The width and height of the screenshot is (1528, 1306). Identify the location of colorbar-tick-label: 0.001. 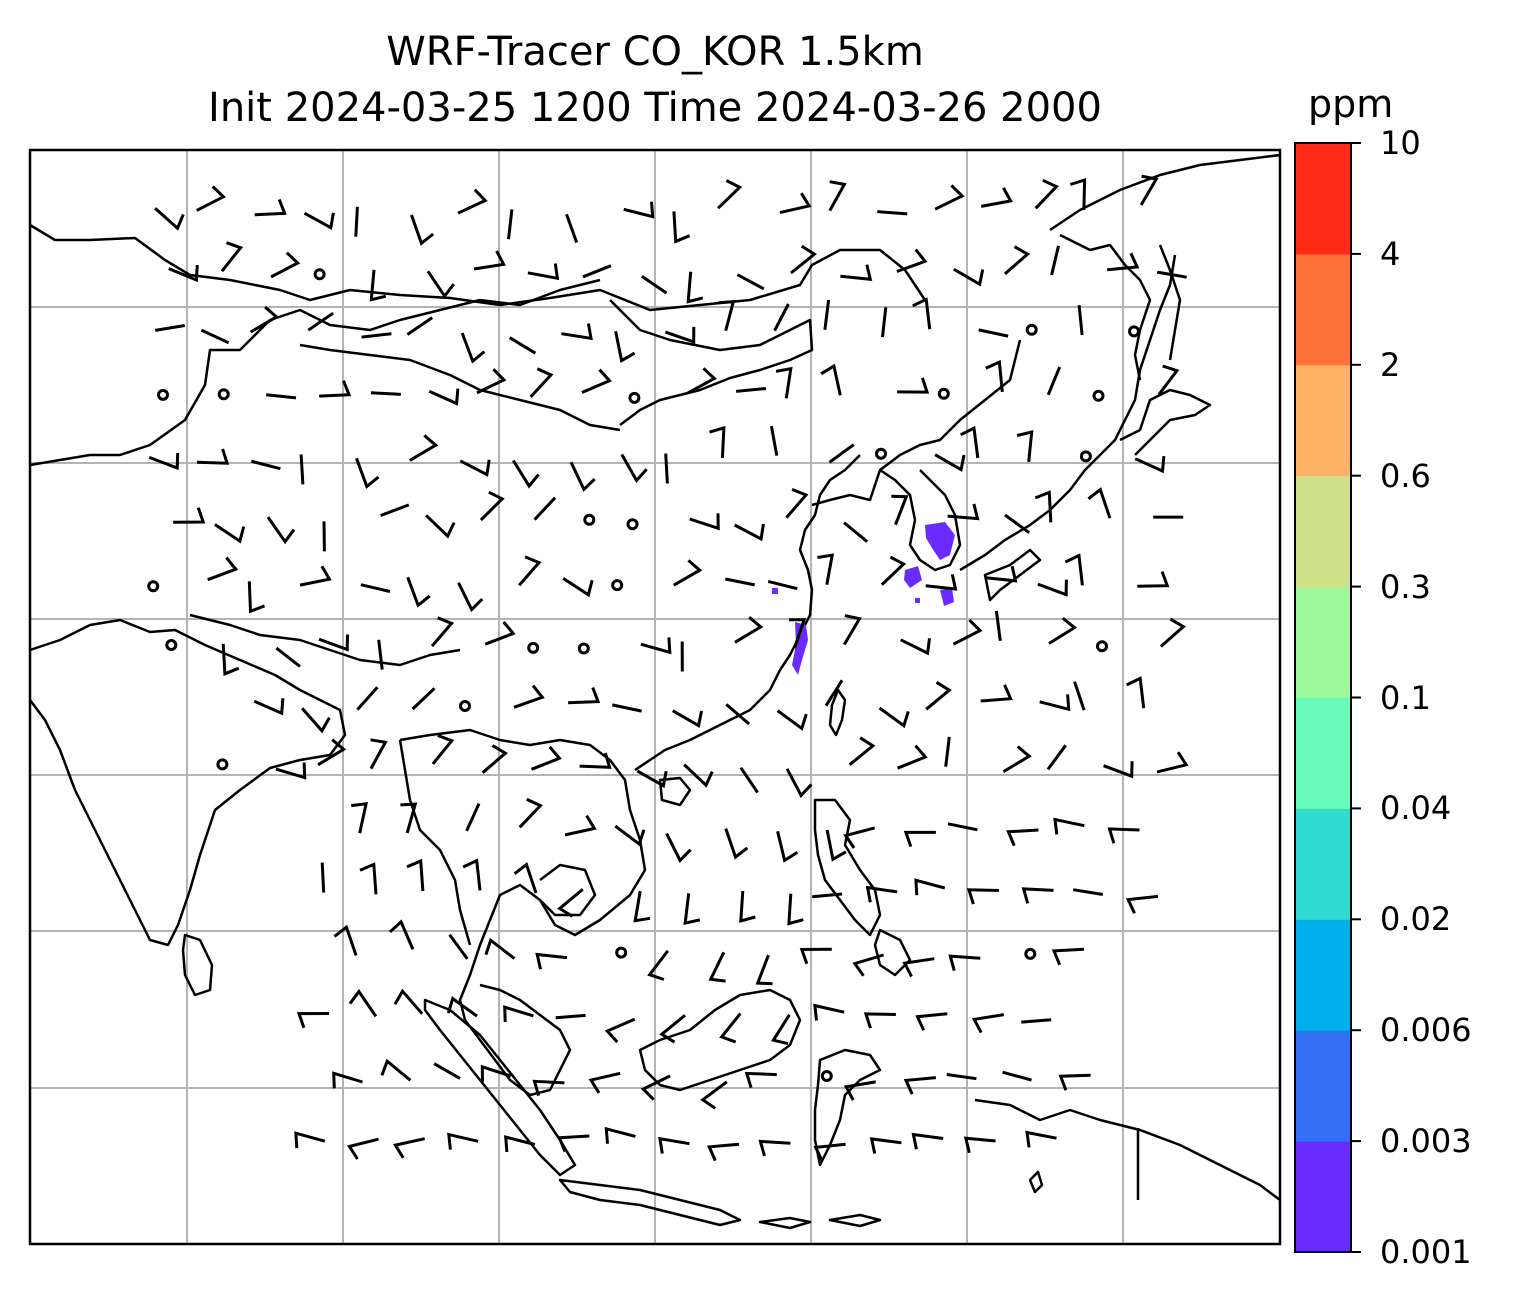
(1426, 1252).